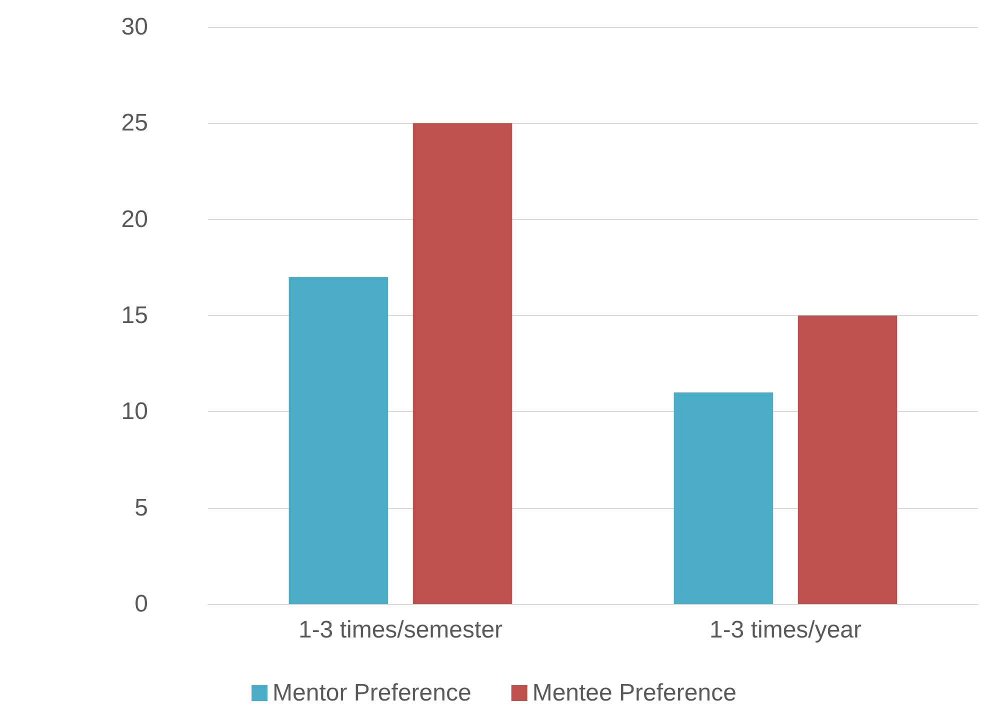 This screenshot has height=712, width=988. What do you see at coordinates (134, 123) in the screenshot?
I see `y-tick-label: 25` at bounding box center [134, 123].